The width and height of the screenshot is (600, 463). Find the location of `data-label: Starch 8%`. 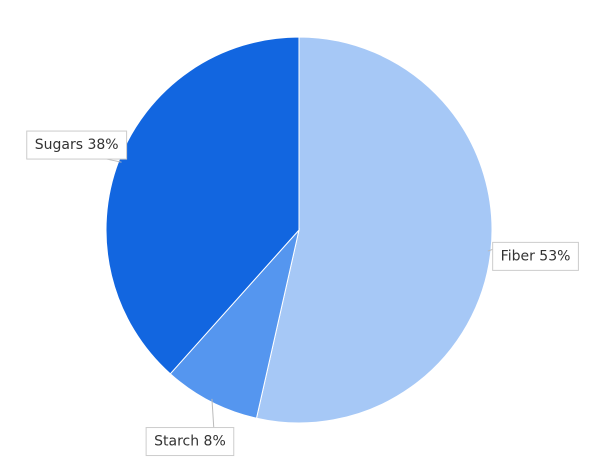

data-label: Starch 8% is located at coordinates (190, 442).